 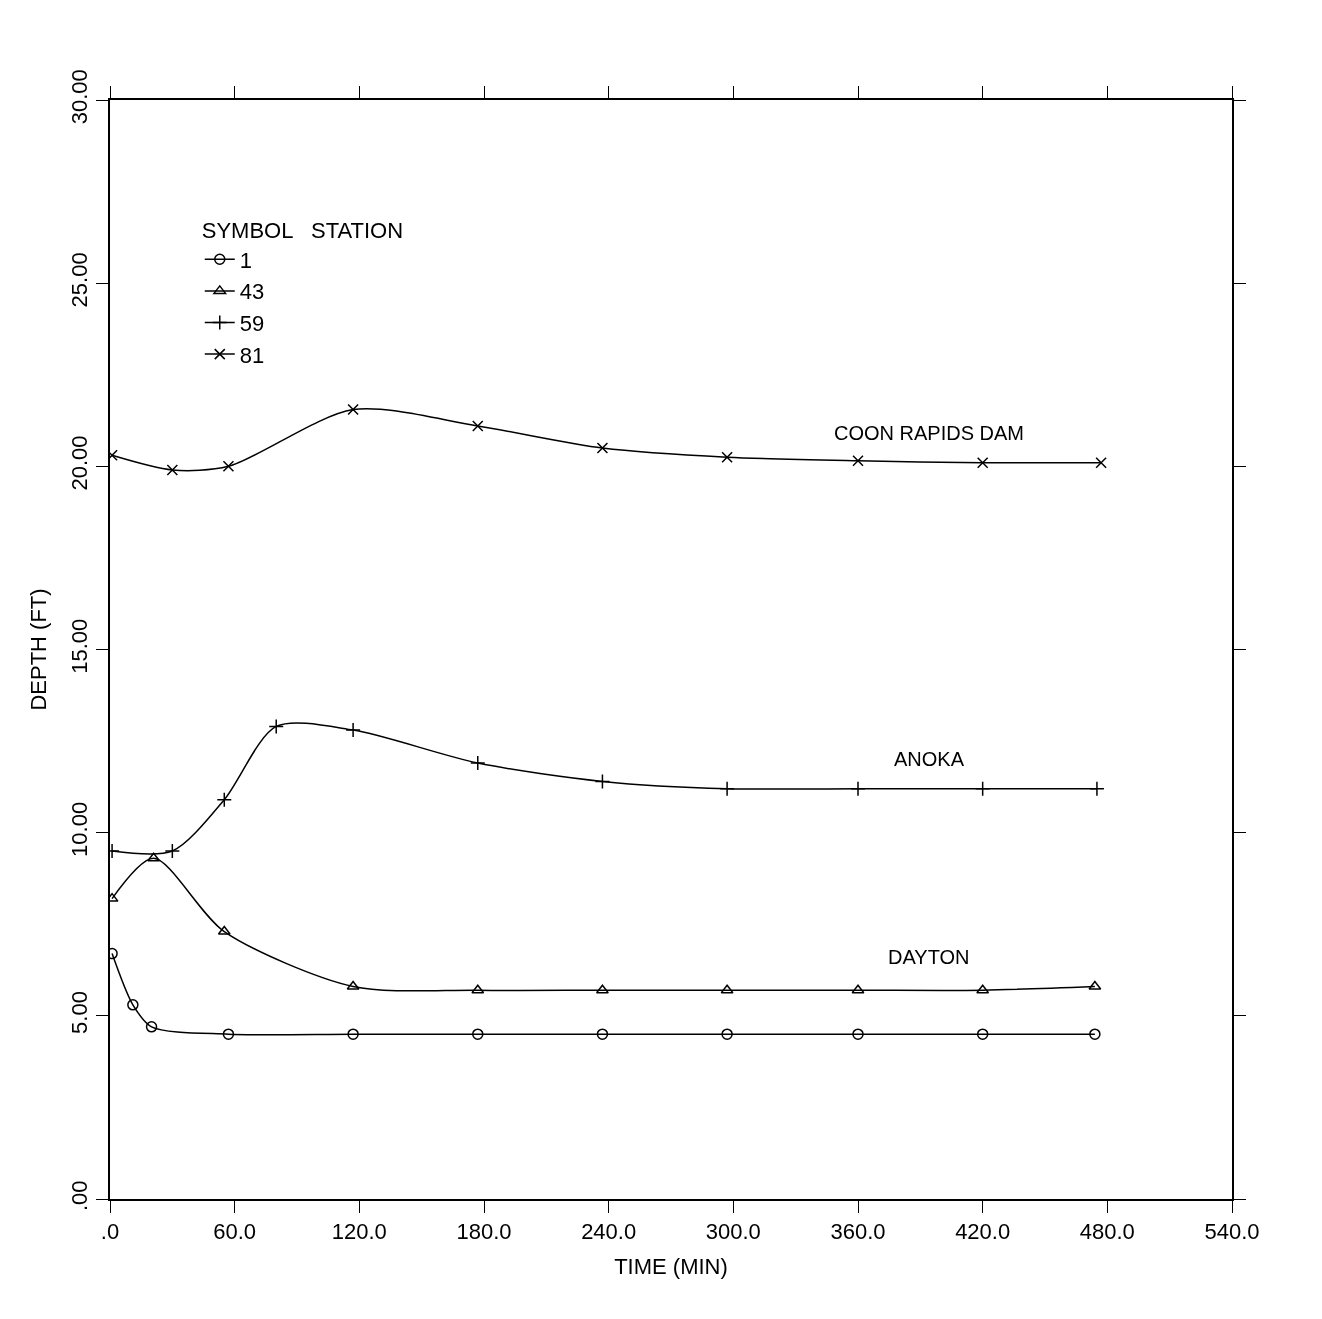 What do you see at coordinates (252, 292) in the screenshot?
I see `legend-label: 43` at bounding box center [252, 292].